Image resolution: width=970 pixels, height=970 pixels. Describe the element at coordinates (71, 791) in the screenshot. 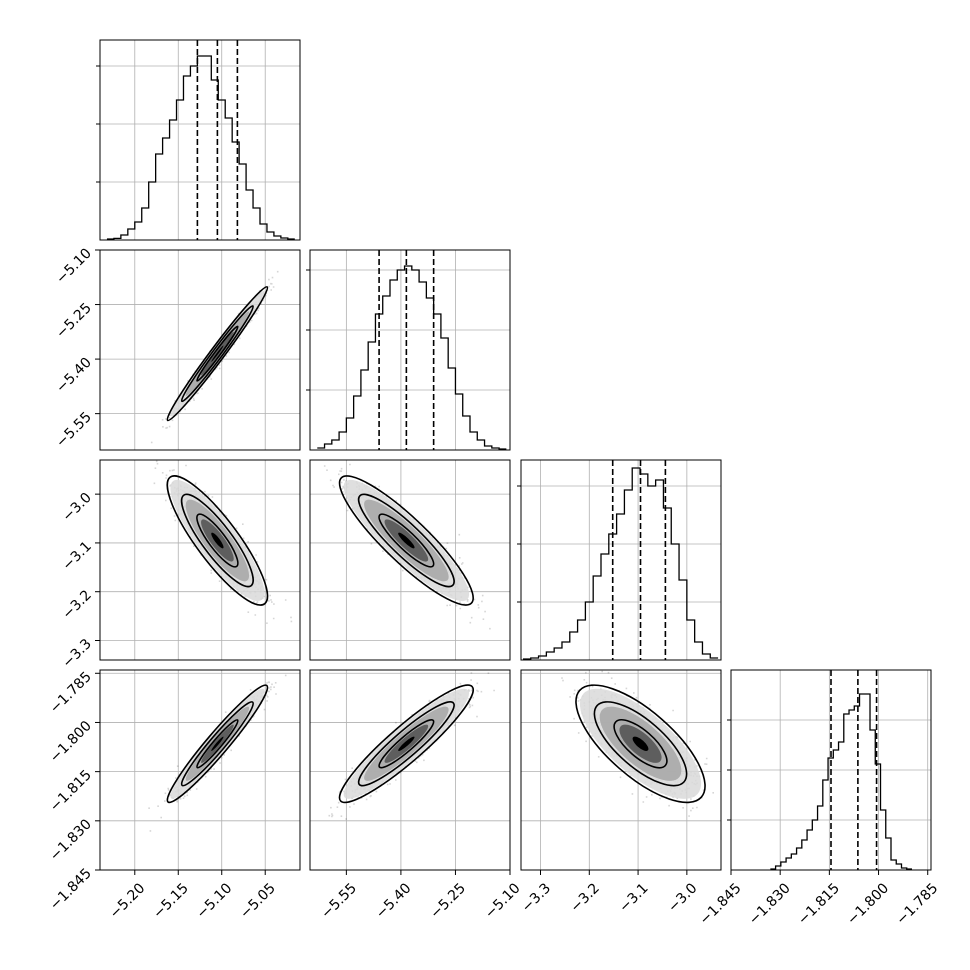

I see `y-tick-label: −1.815` at that location.